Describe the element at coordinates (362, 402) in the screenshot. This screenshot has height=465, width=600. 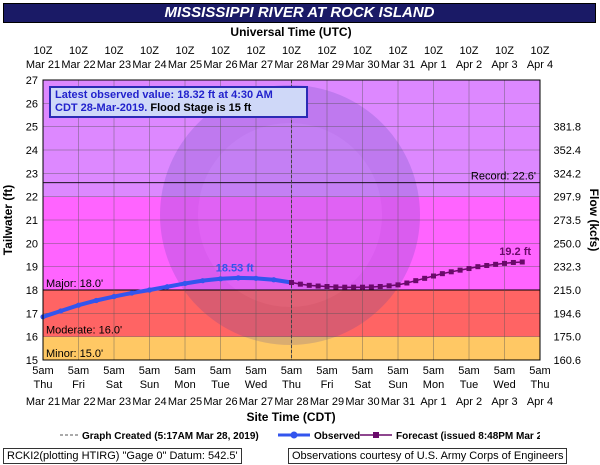
I see `x-tick-date: Mar 30` at that location.